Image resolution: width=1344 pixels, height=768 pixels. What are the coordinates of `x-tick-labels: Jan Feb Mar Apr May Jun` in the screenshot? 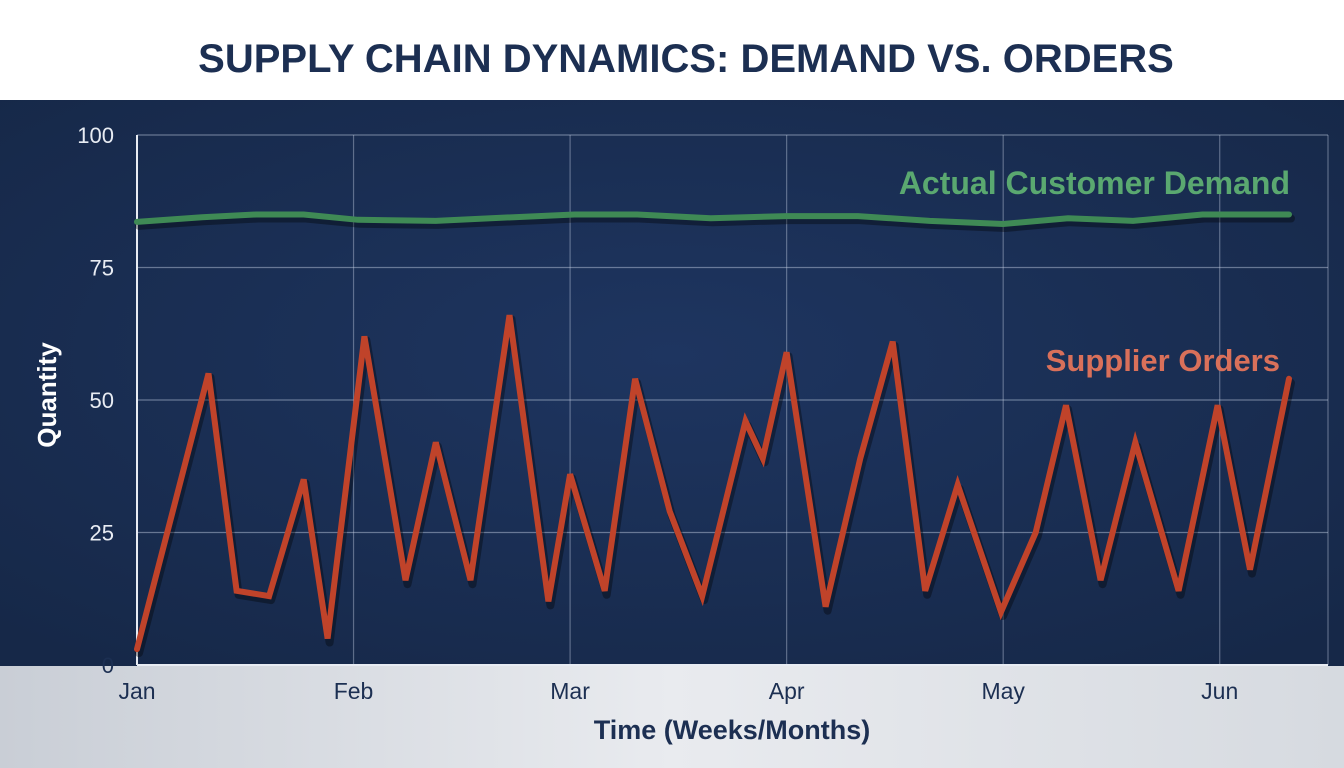 It's located at (678, 691).